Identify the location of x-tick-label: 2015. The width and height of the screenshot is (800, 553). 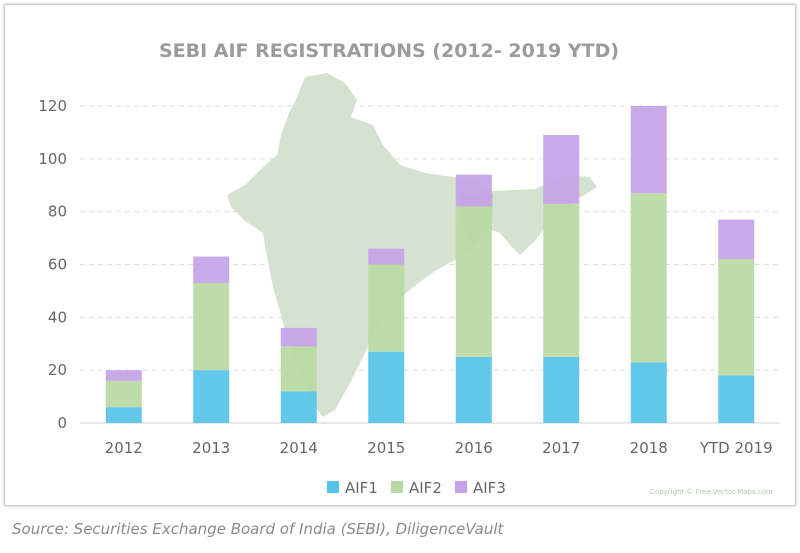
(386, 448).